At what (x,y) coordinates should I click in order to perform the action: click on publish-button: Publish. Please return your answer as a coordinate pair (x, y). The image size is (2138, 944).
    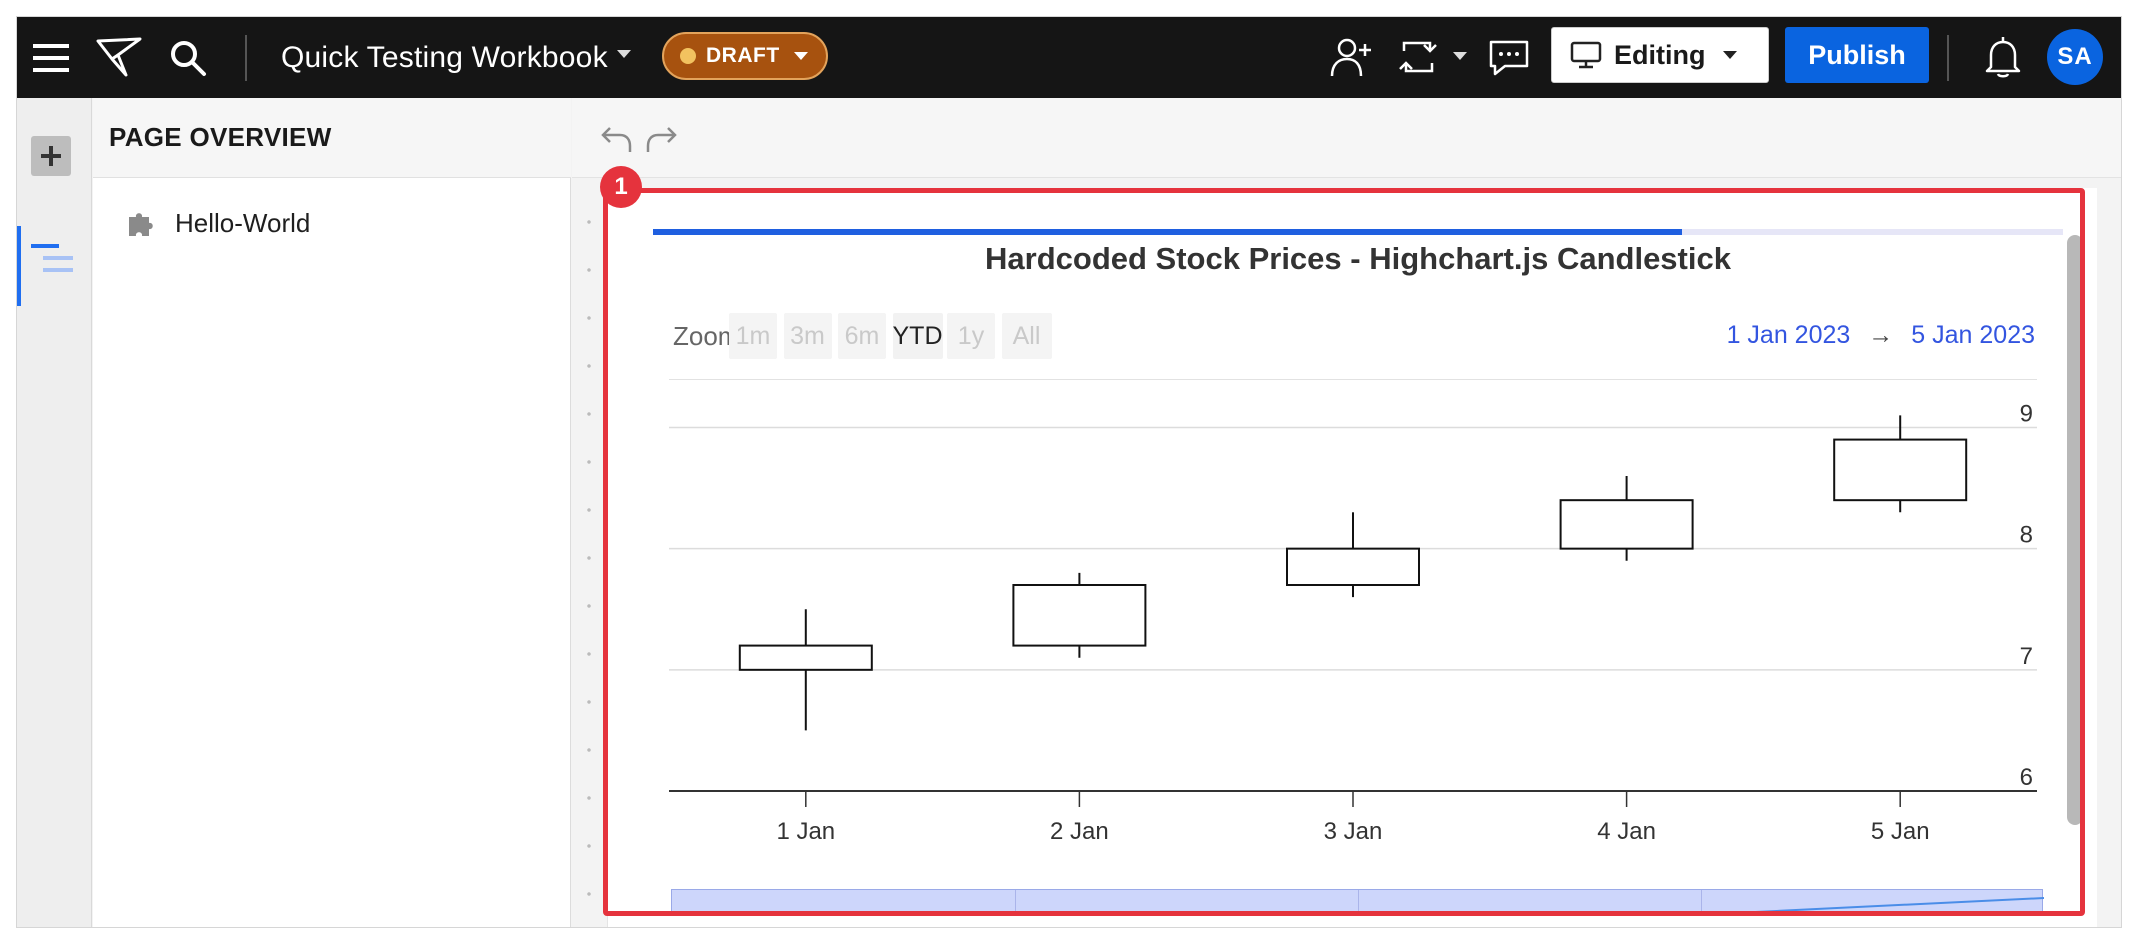
    Looking at the image, I should click on (1857, 55).